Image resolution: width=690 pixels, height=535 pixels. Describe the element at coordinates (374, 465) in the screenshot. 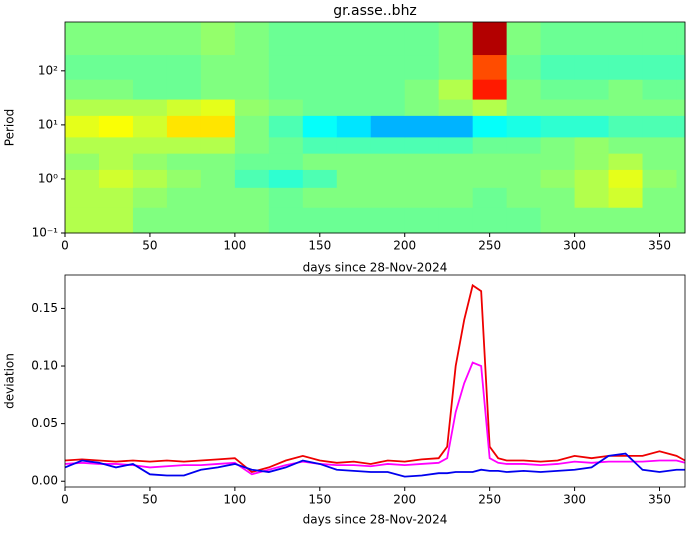

I see `data-line` at that location.